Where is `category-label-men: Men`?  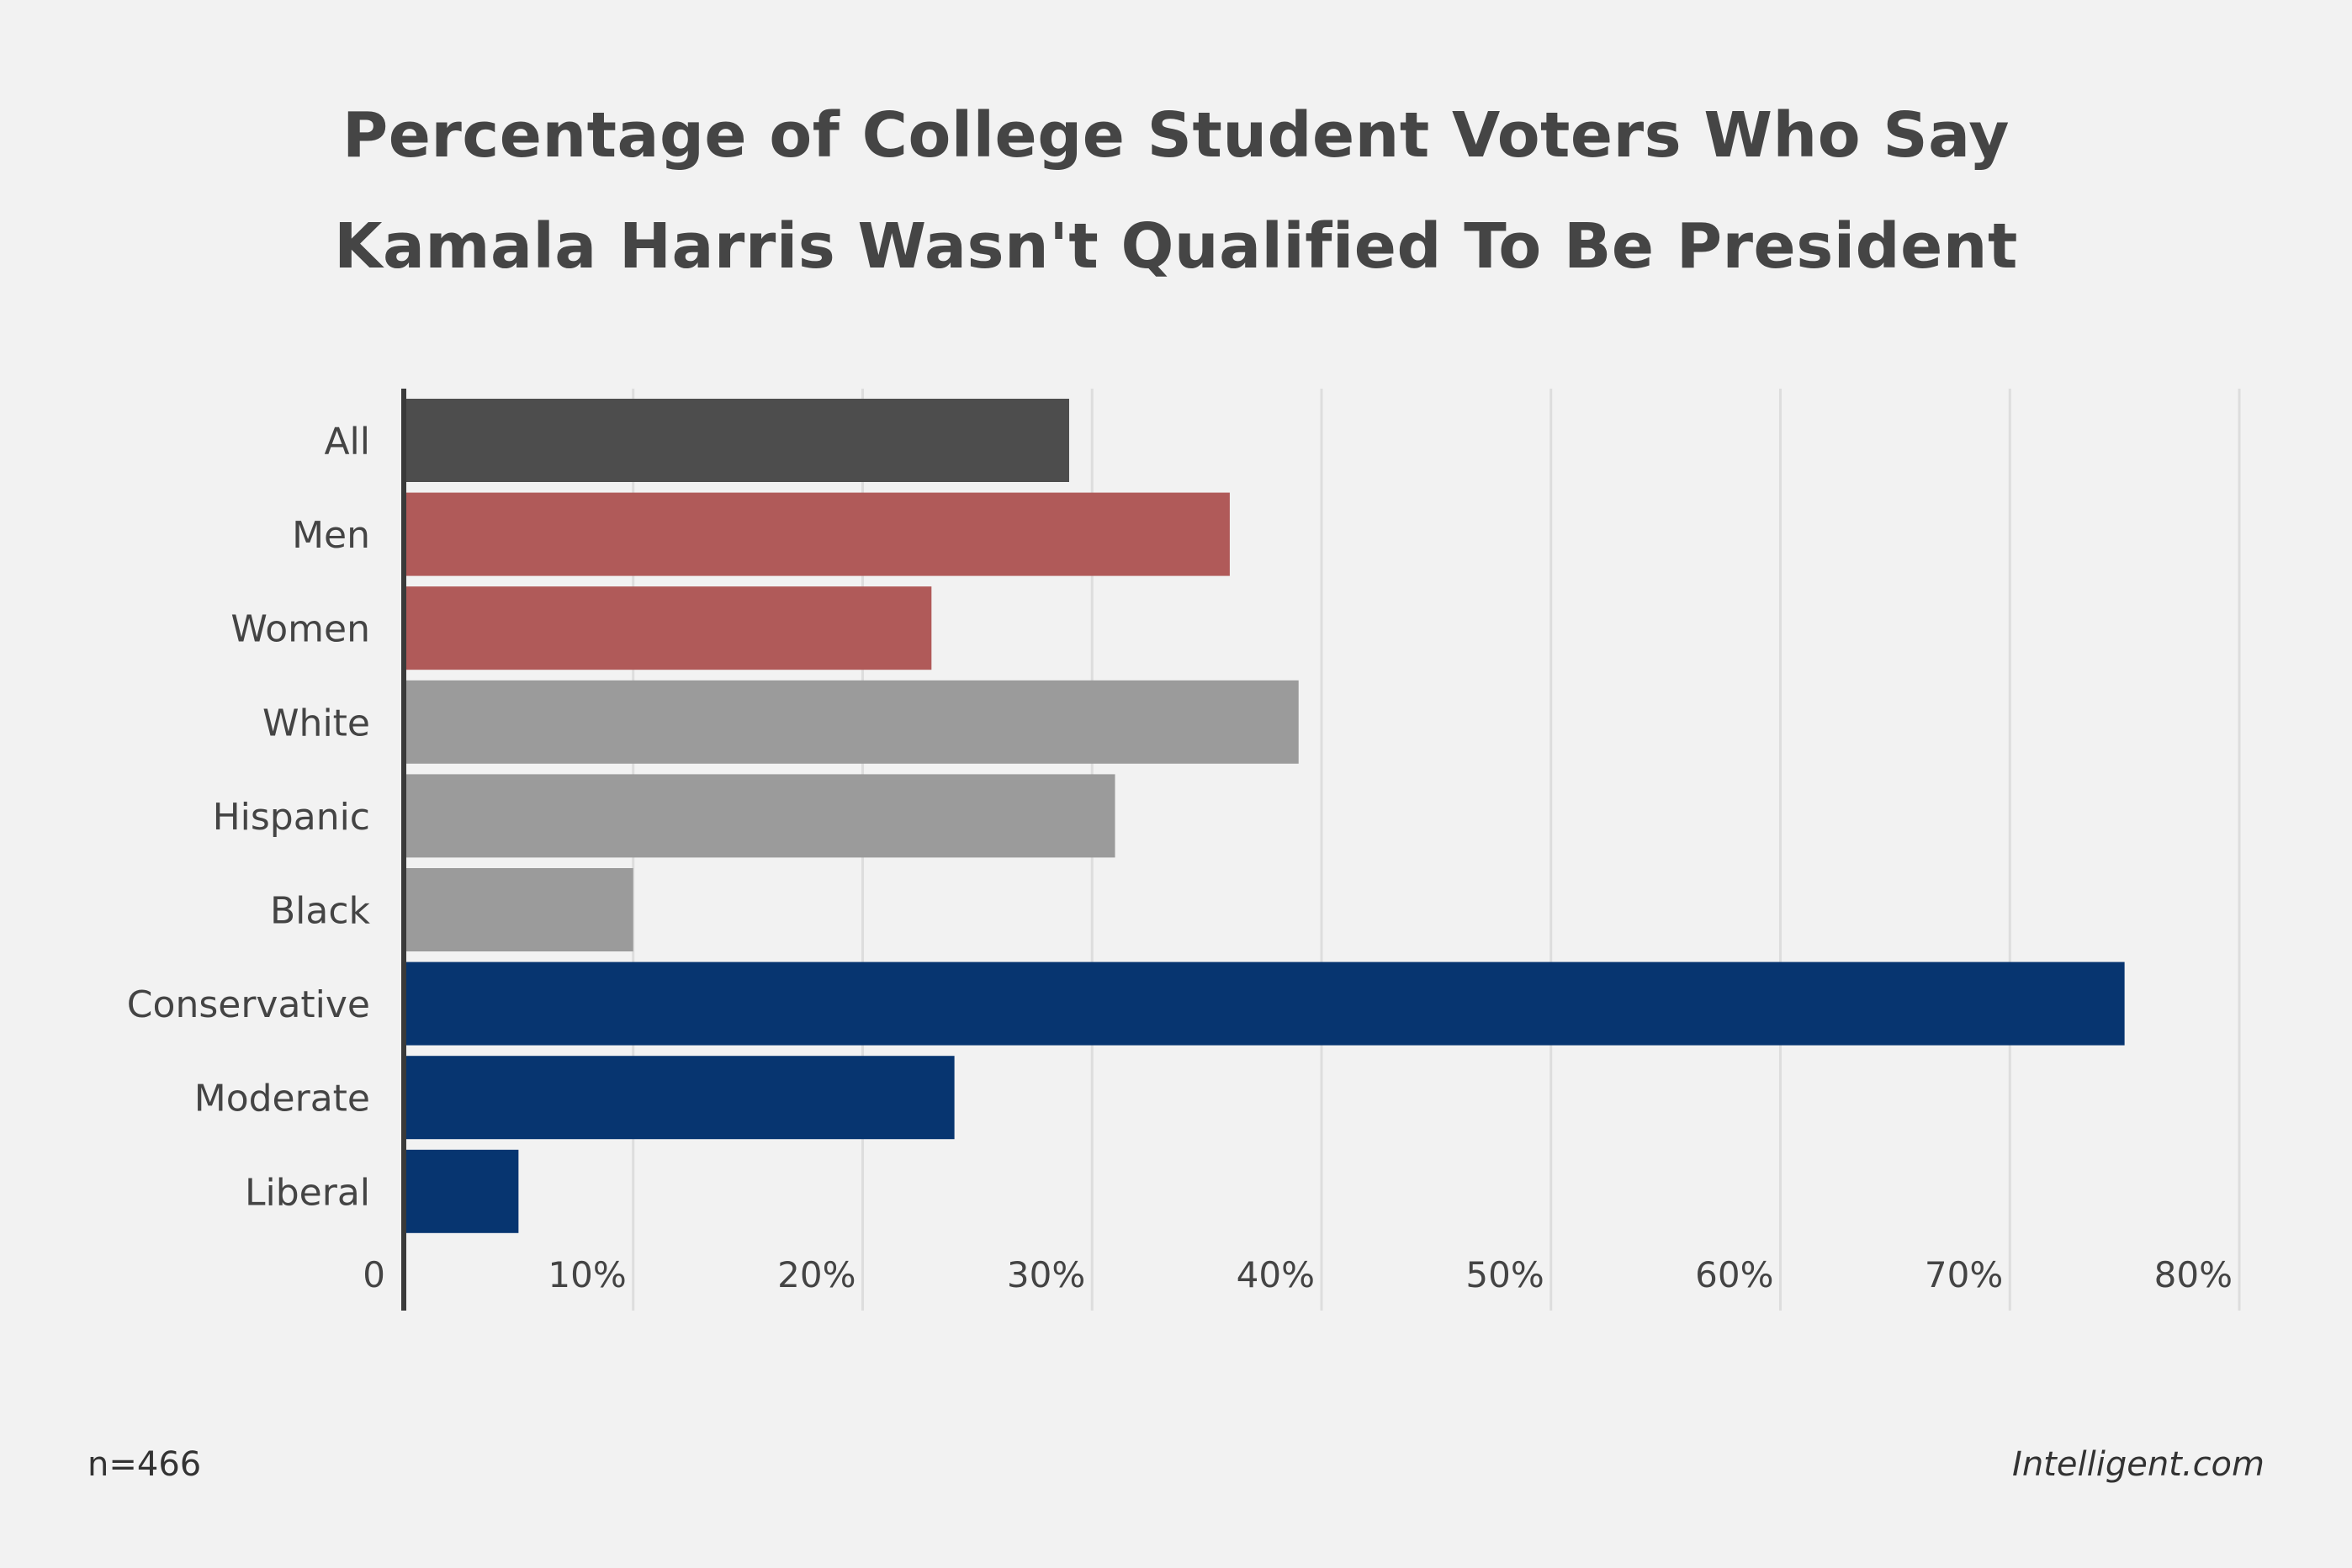 category-label-men: Men is located at coordinates (331, 535).